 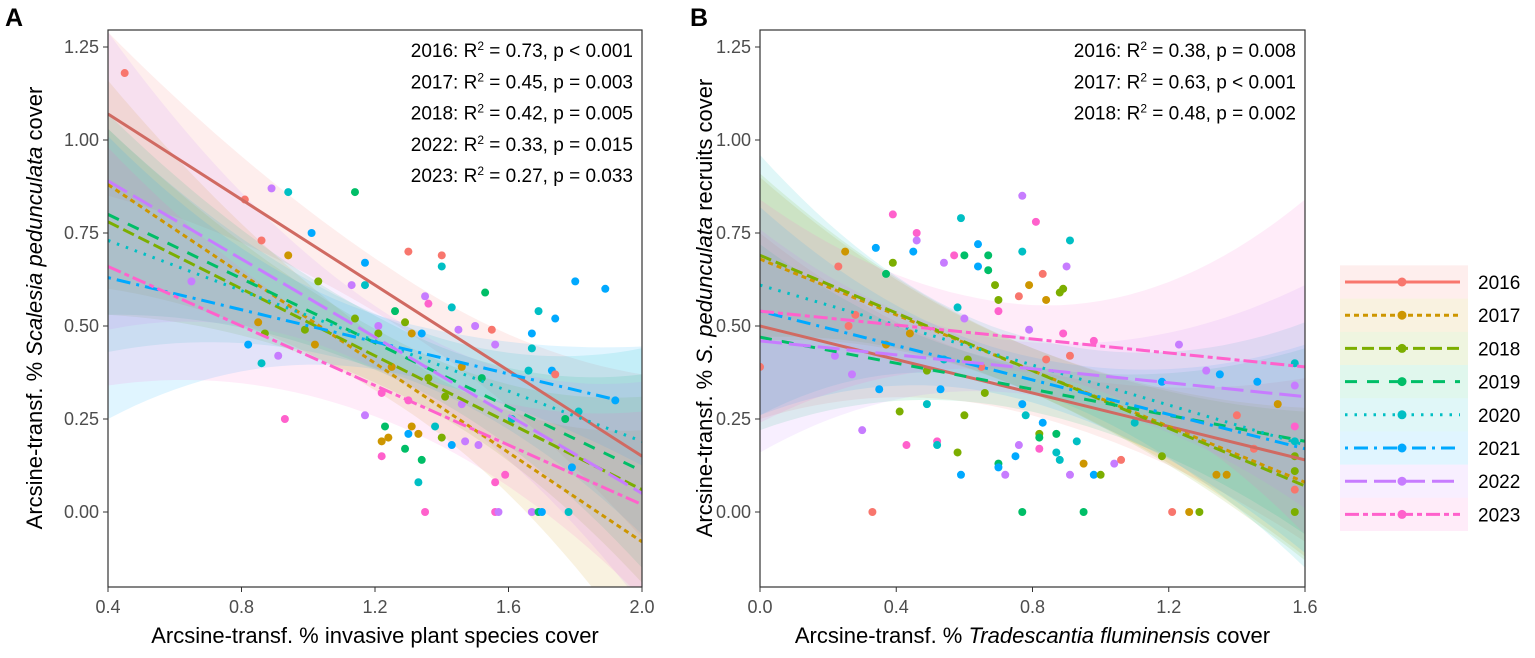 I want to click on annotation-p: p = 0.015, so click(x=593, y=145).